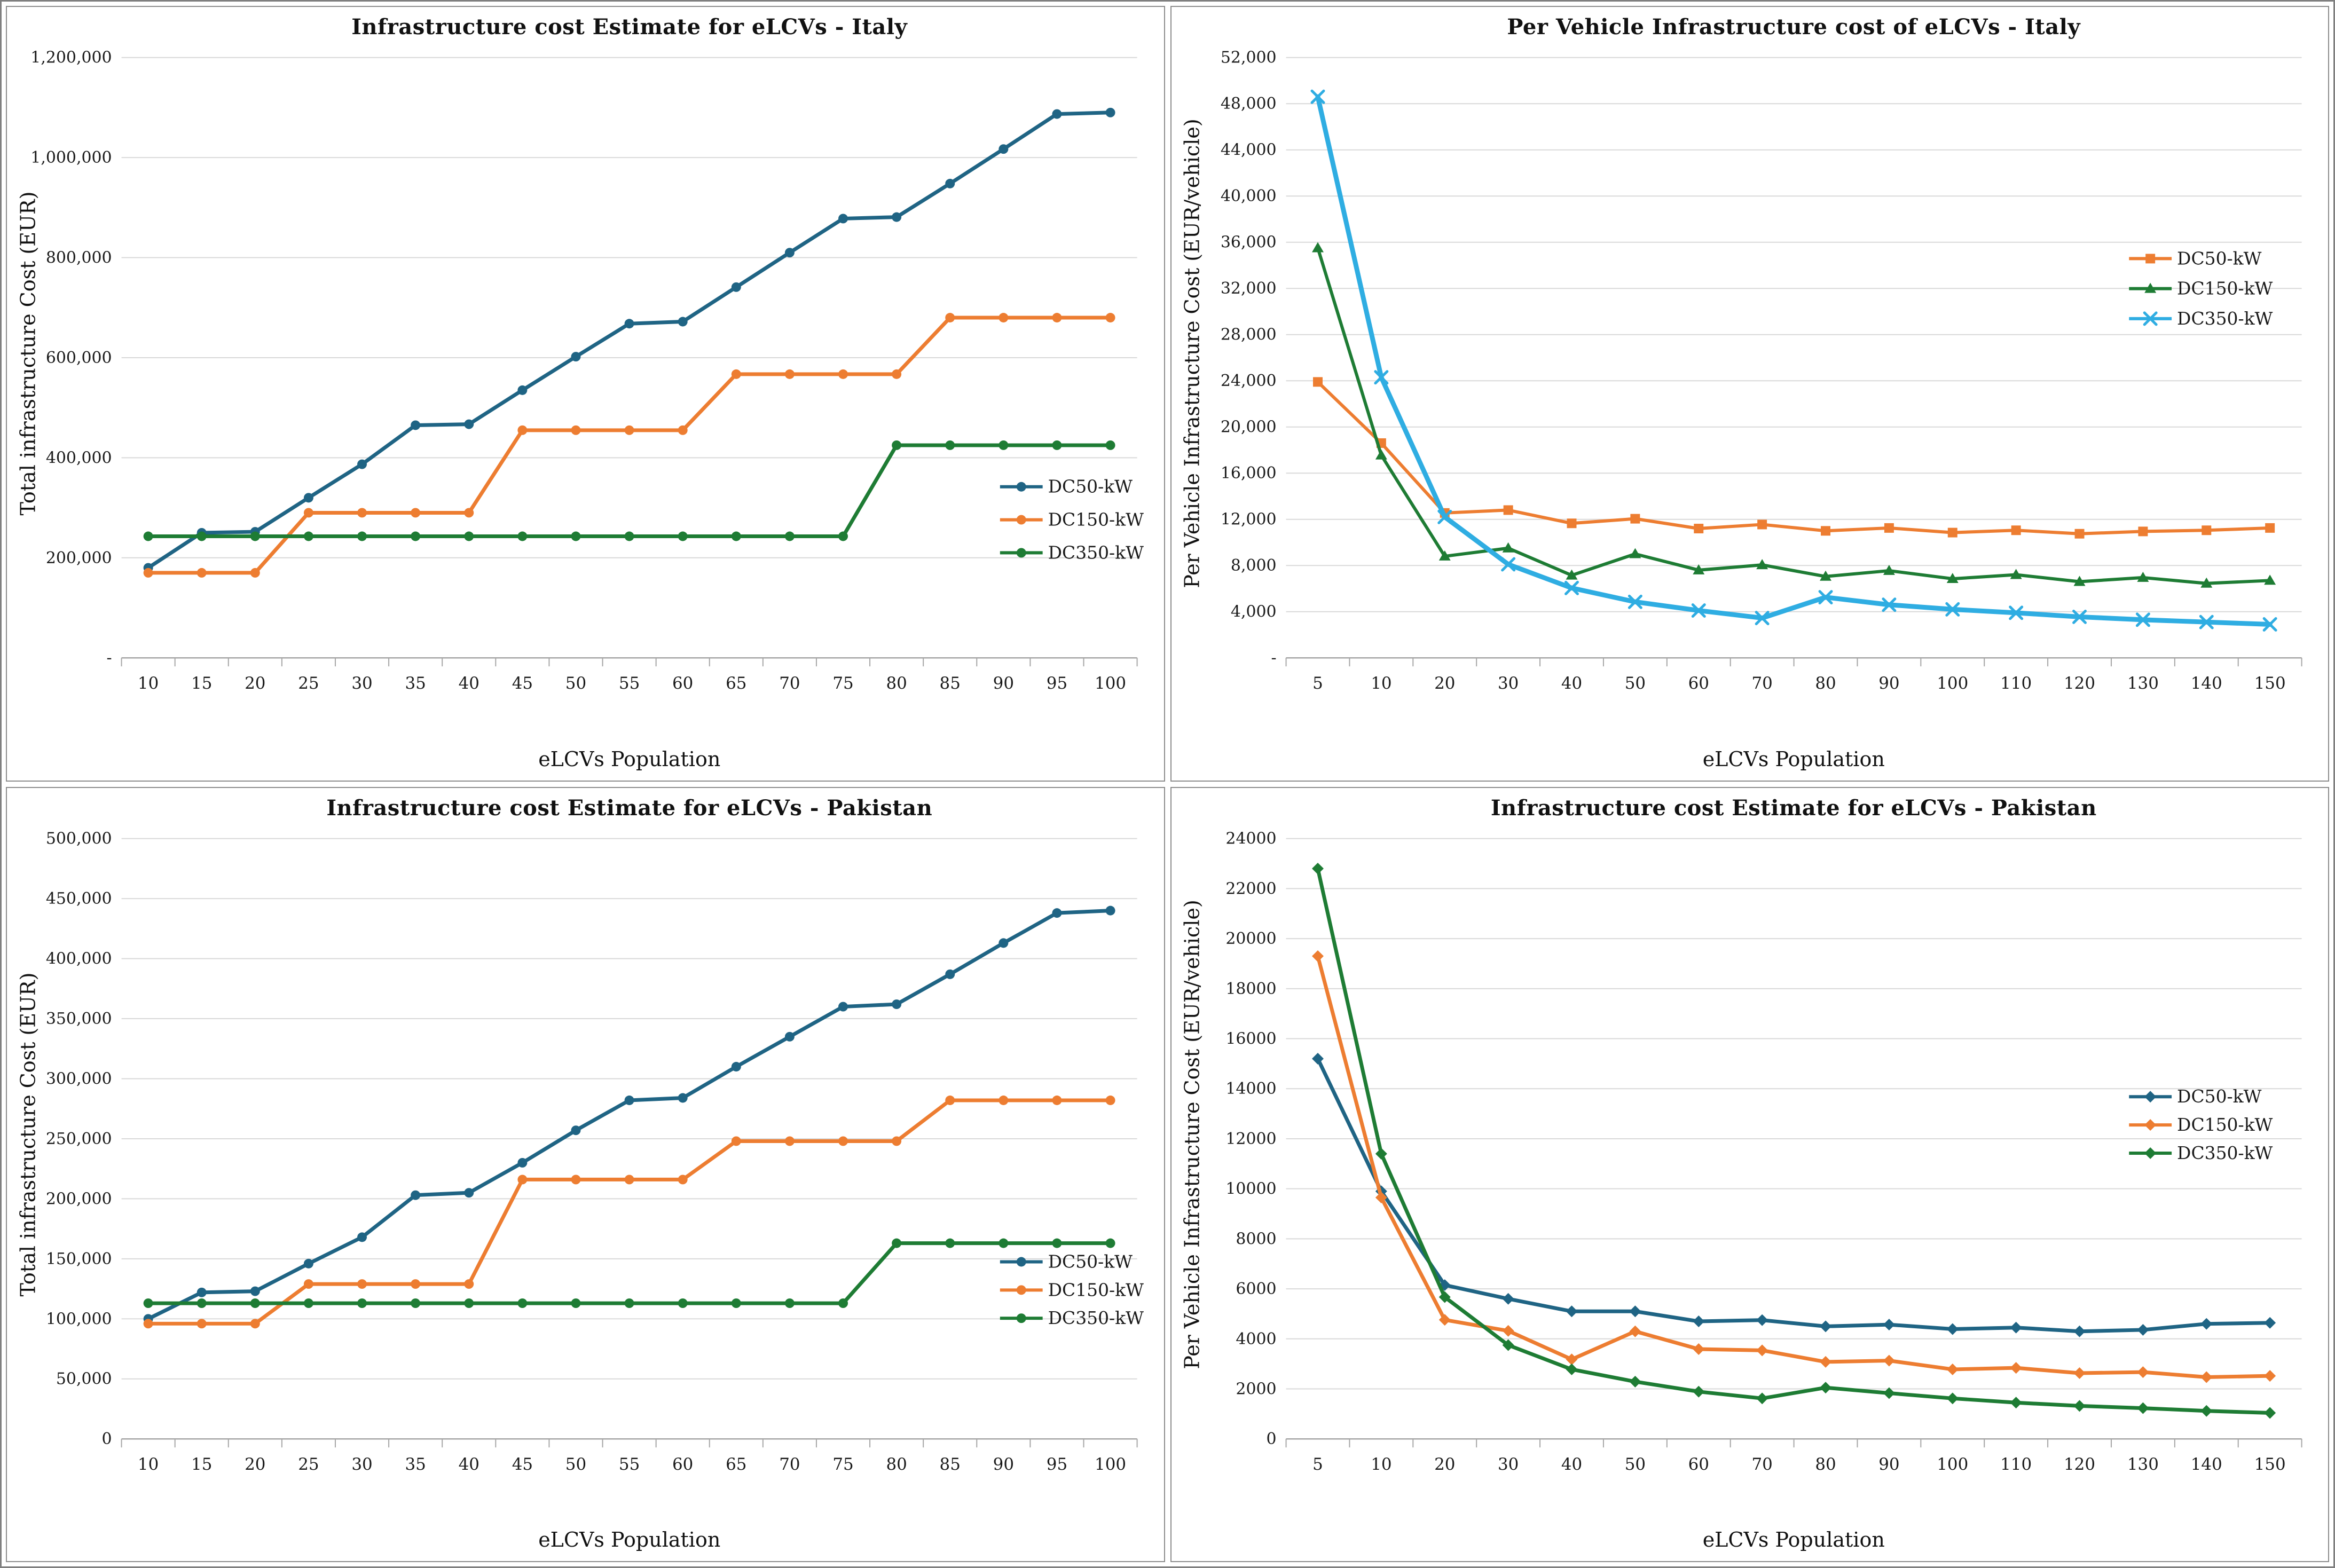  Describe the element at coordinates (79, 558) in the screenshot. I see `y-tick-label: 200,000` at that location.